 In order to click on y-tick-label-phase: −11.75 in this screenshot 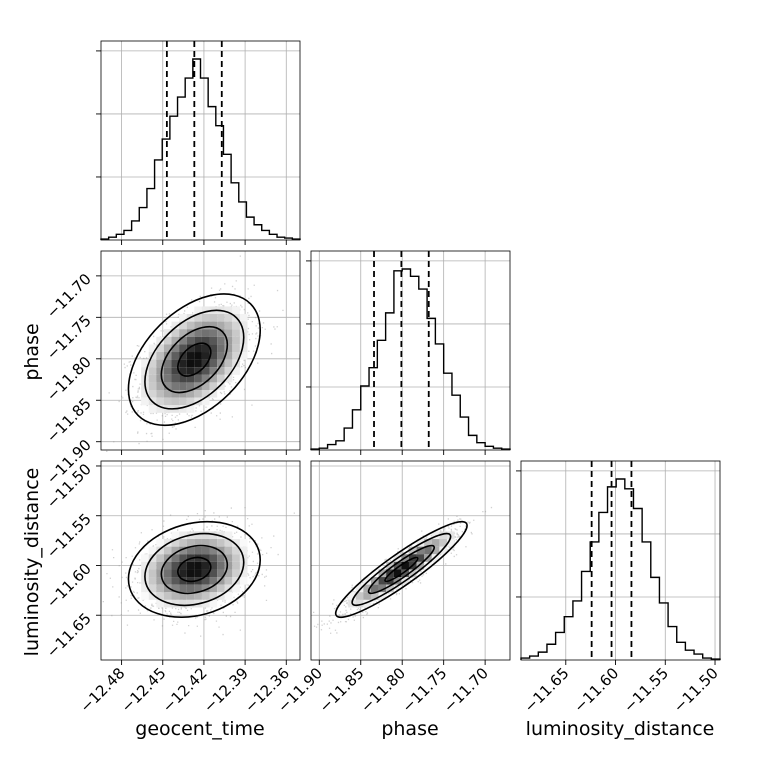, I will do `click(69, 337)`.